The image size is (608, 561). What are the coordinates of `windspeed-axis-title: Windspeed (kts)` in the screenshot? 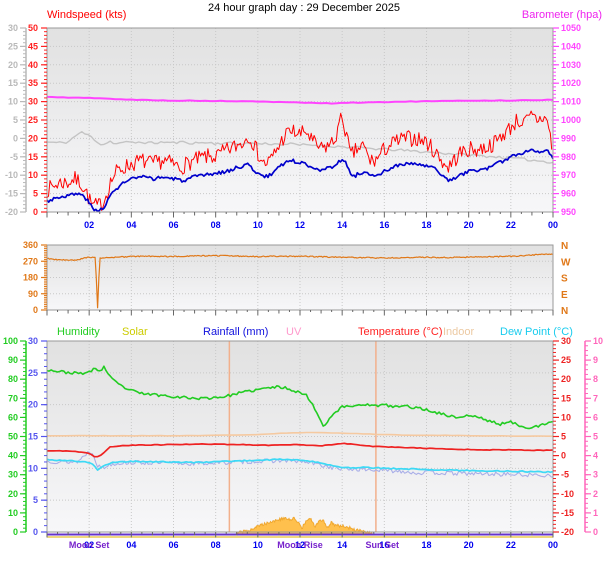 It's located at (87, 15).